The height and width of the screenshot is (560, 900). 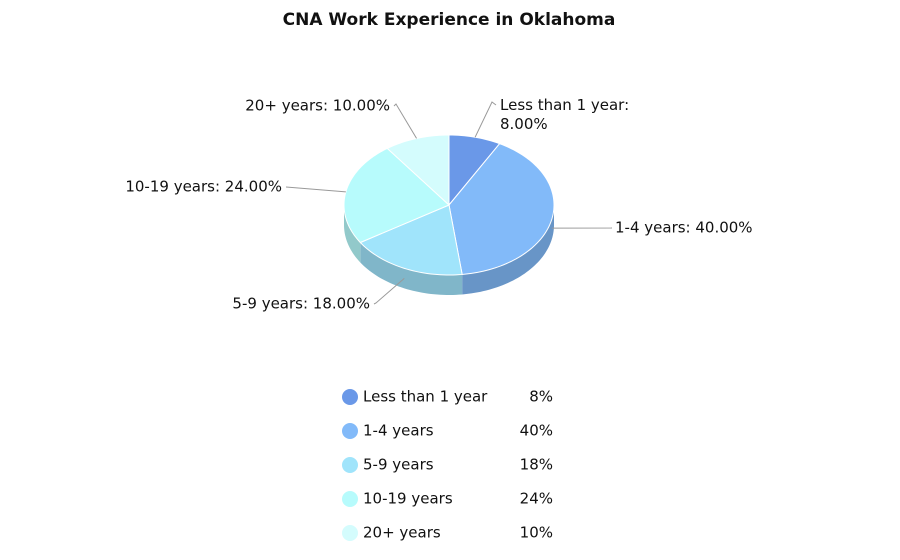 I want to click on legend-value: 18%, so click(x=536, y=465).